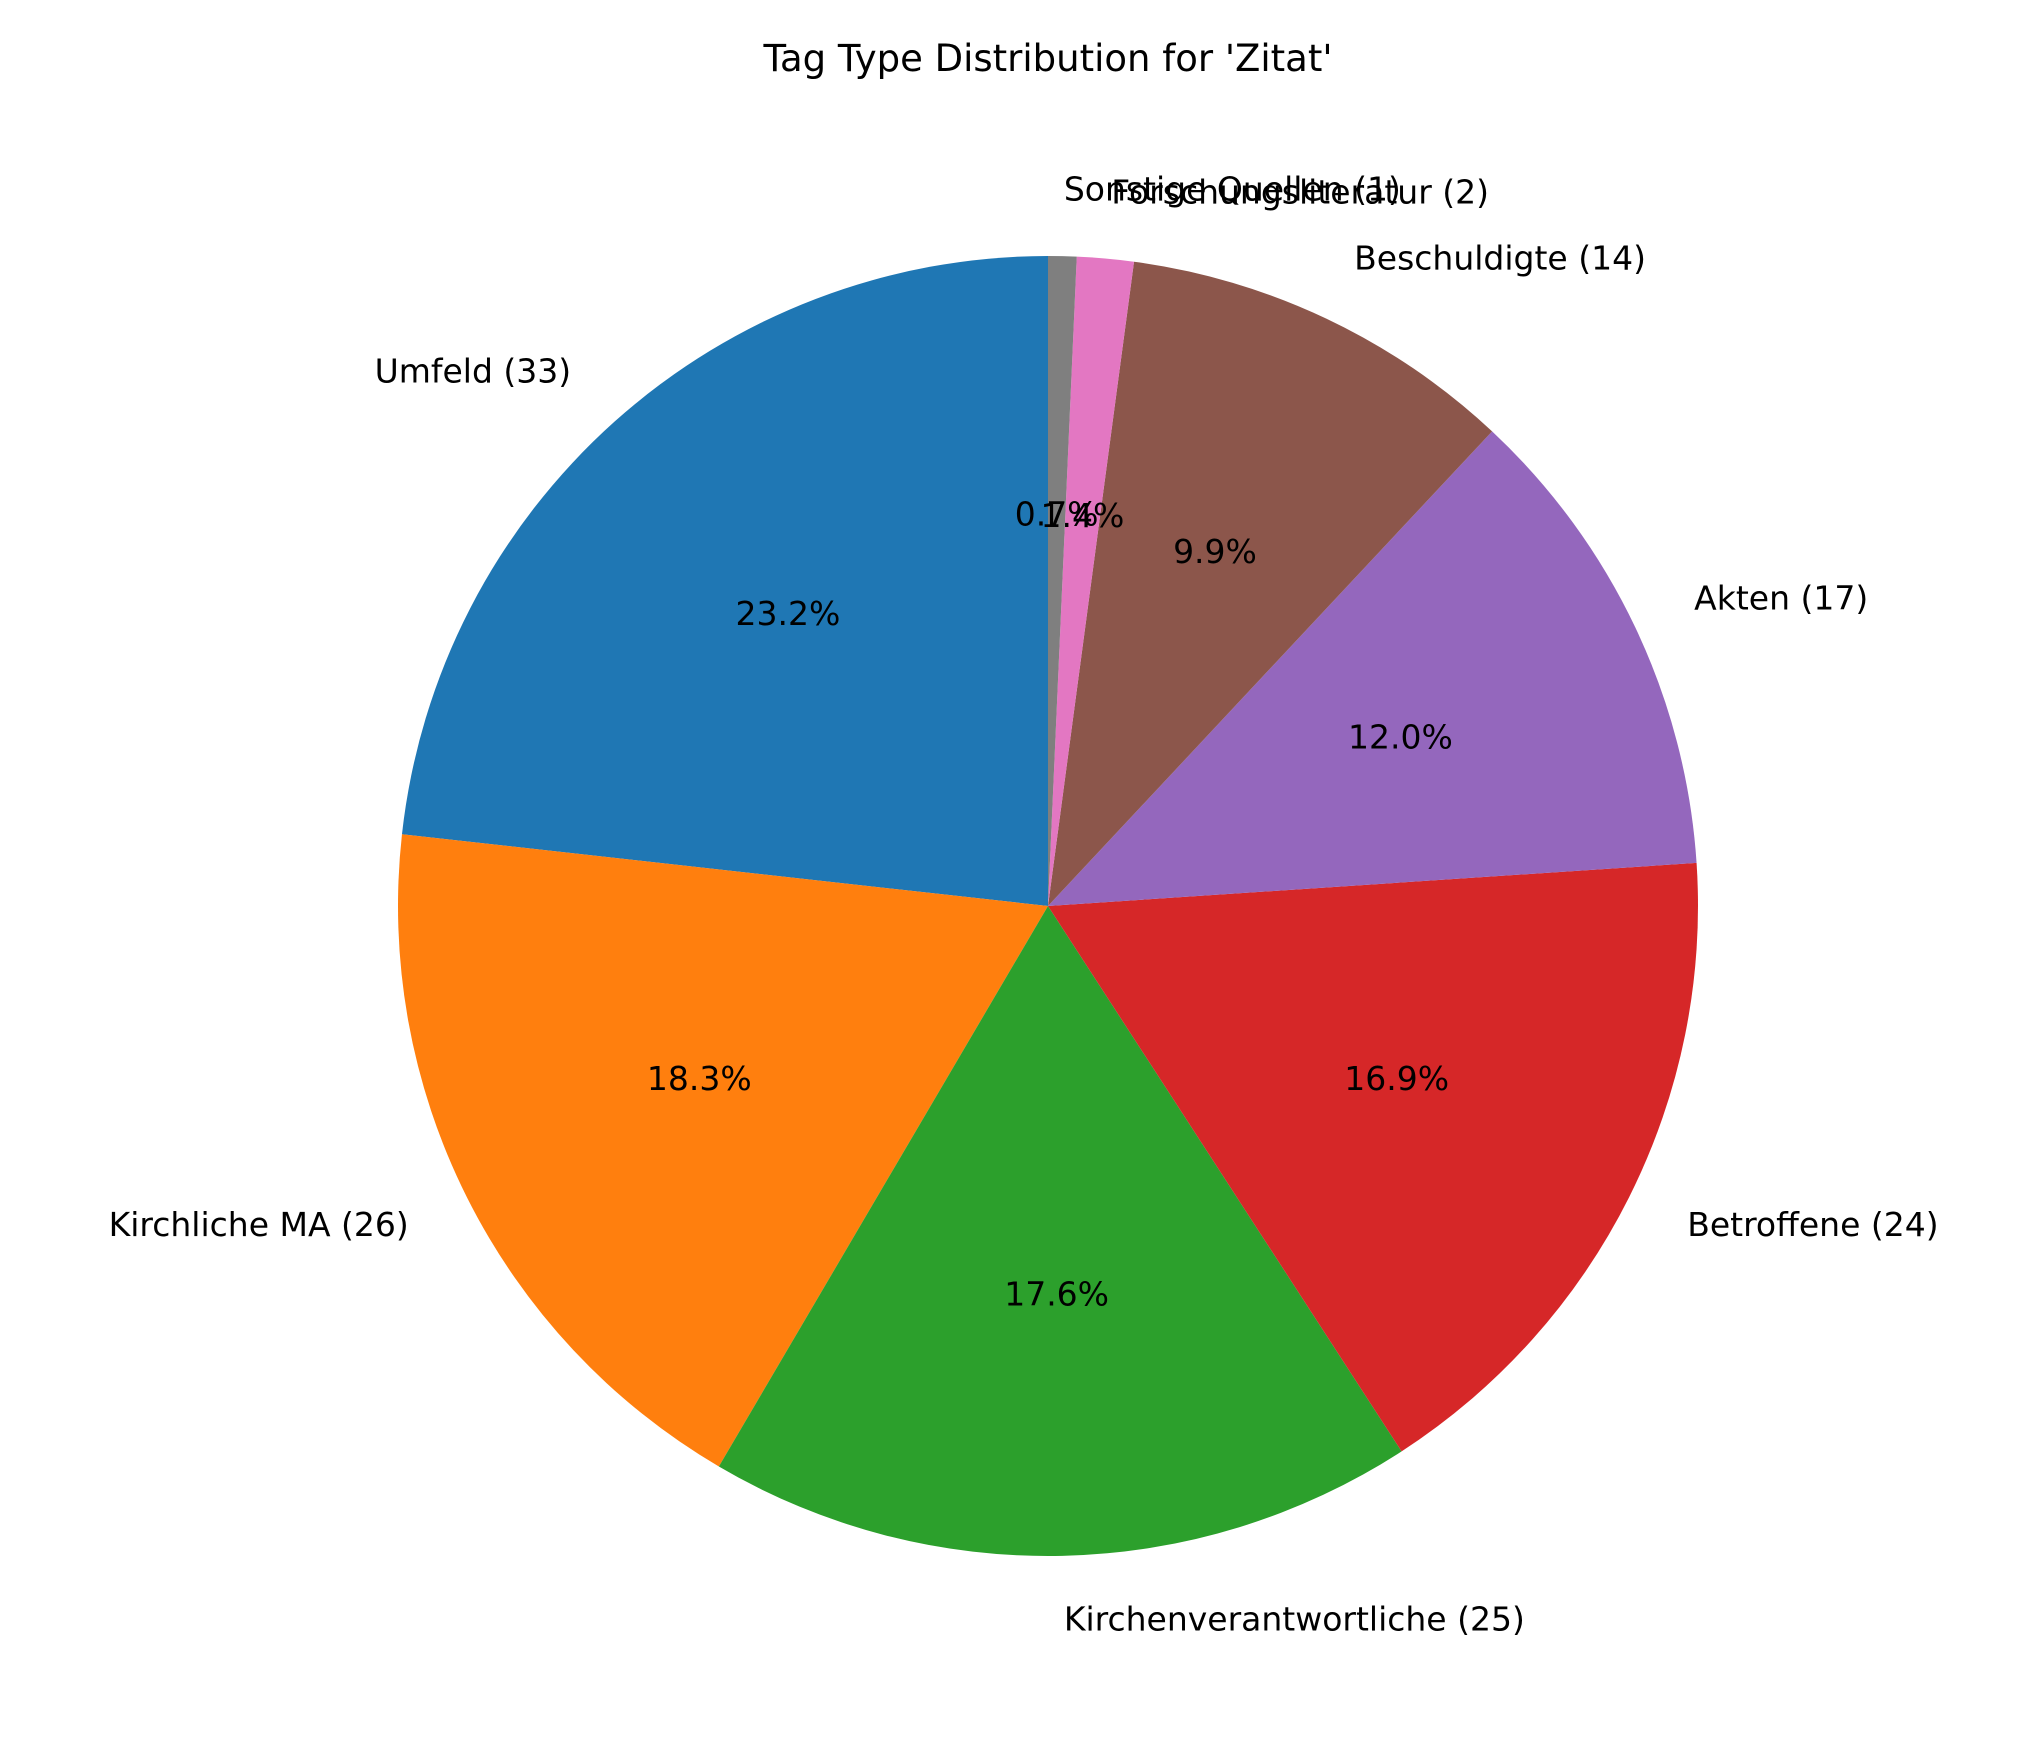 The width and height of the screenshot is (2028, 1740). Describe the element at coordinates (1270, 583) in the screenshot. I see `pie-slice-beschuldigte` at that location.